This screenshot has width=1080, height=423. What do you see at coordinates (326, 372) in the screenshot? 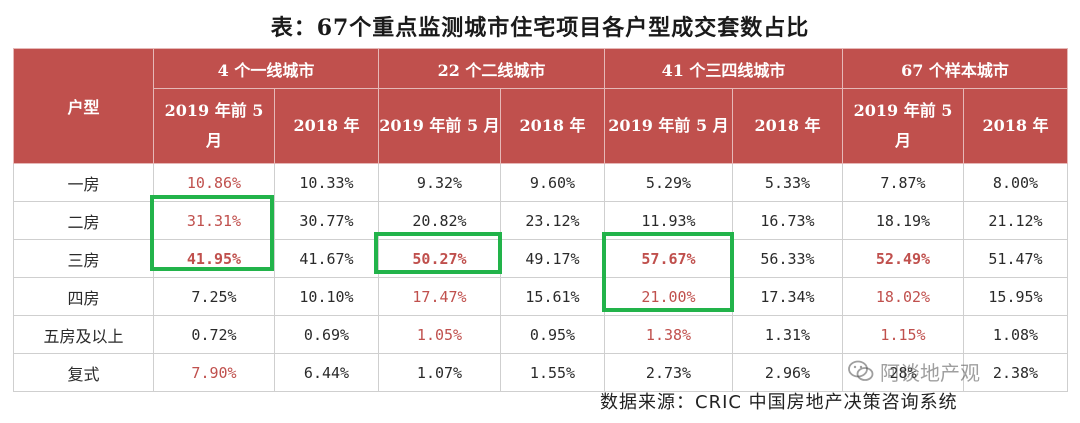
I see `table-cell: 6.44%` at bounding box center [326, 372].